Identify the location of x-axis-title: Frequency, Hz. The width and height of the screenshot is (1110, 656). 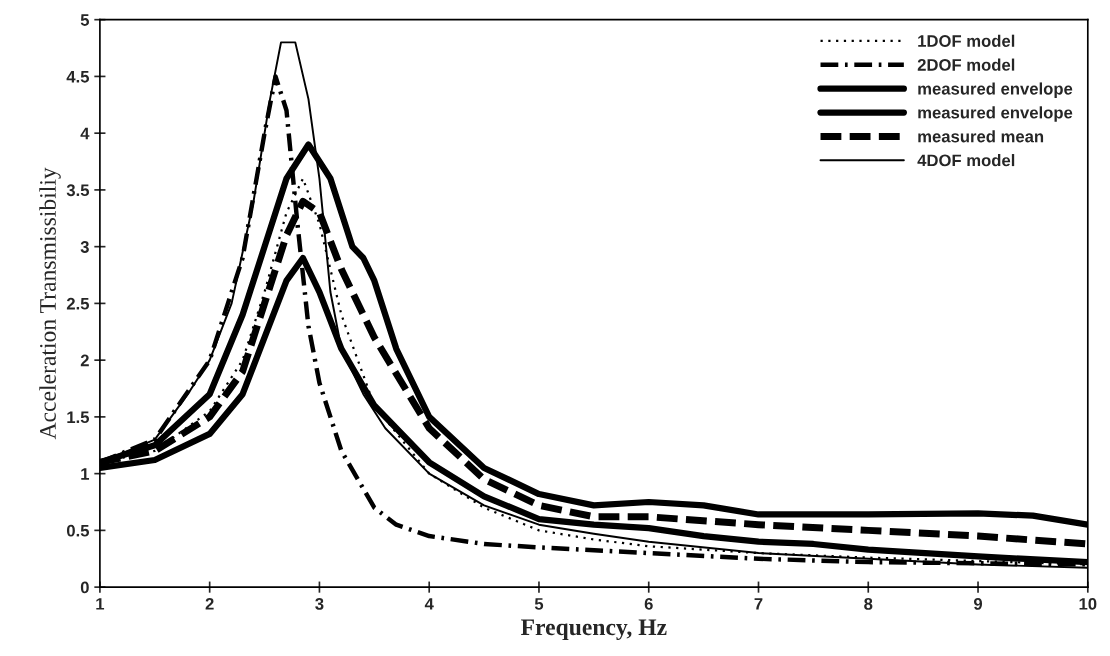
(594, 630).